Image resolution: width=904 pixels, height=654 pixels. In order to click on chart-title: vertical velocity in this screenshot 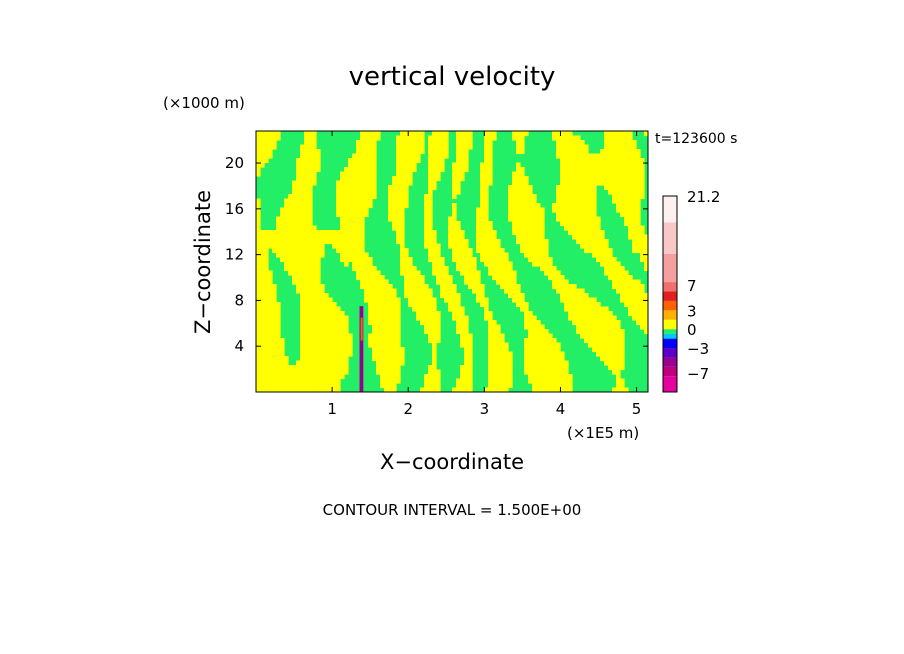, I will do `click(452, 77)`.